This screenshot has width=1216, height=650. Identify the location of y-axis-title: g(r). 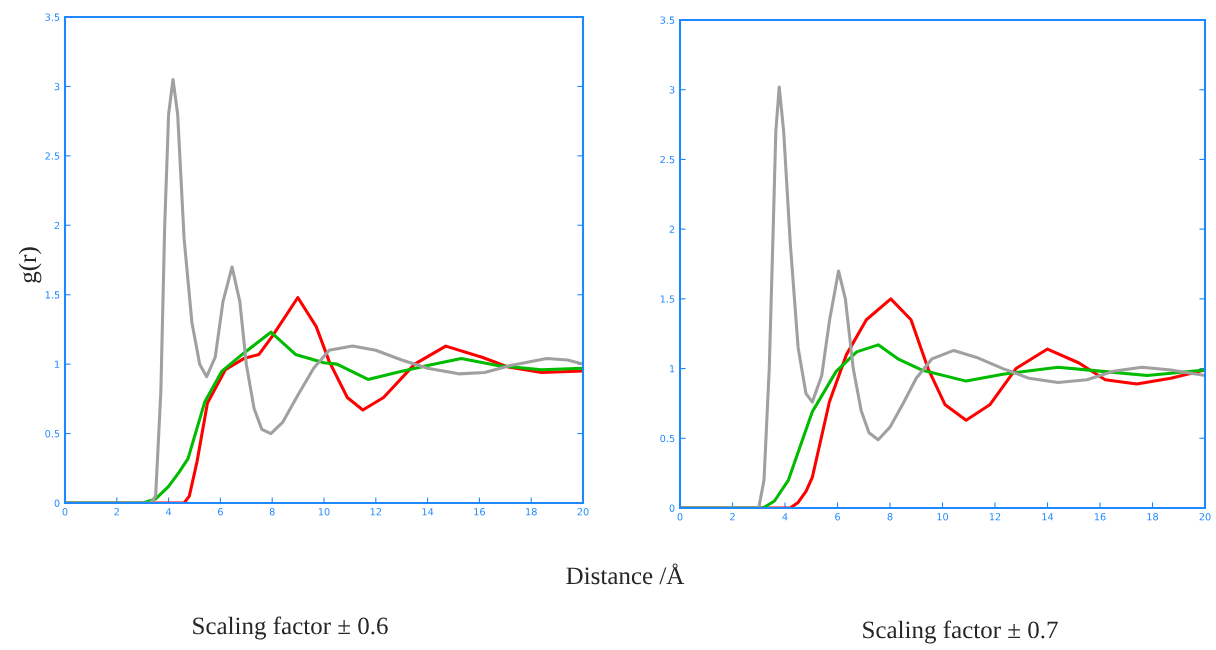
(30, 265).